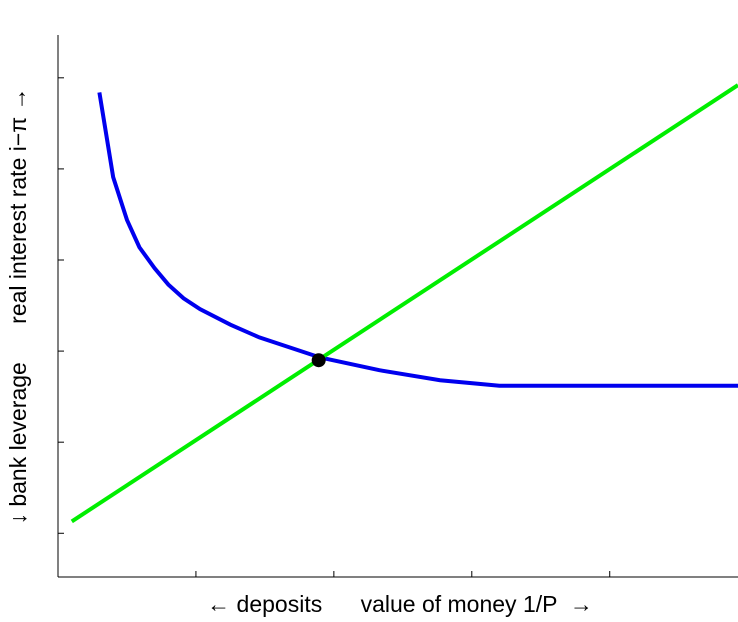 Image resolution: width=738 pixels, height=622 pixels. What do you see at coordinates (318, 360) in the screenshot?
I see `equilibrium-point` at bounding box center [318, 360].